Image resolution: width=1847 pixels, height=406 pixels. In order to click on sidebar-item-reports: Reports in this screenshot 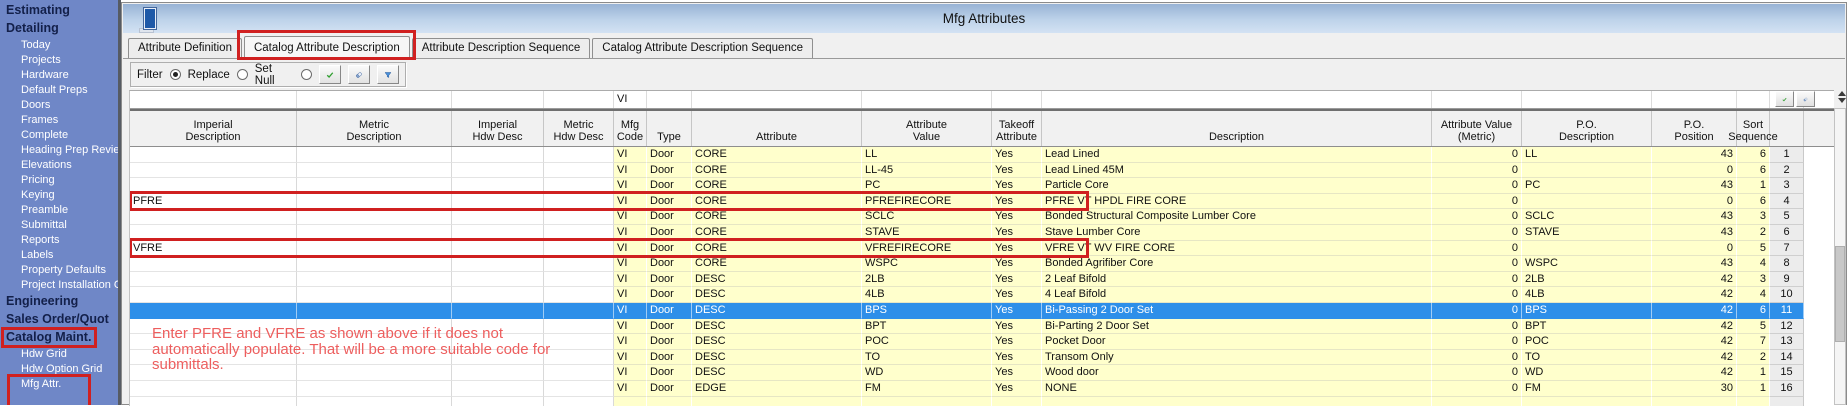, I will do `click(40, 240)`.